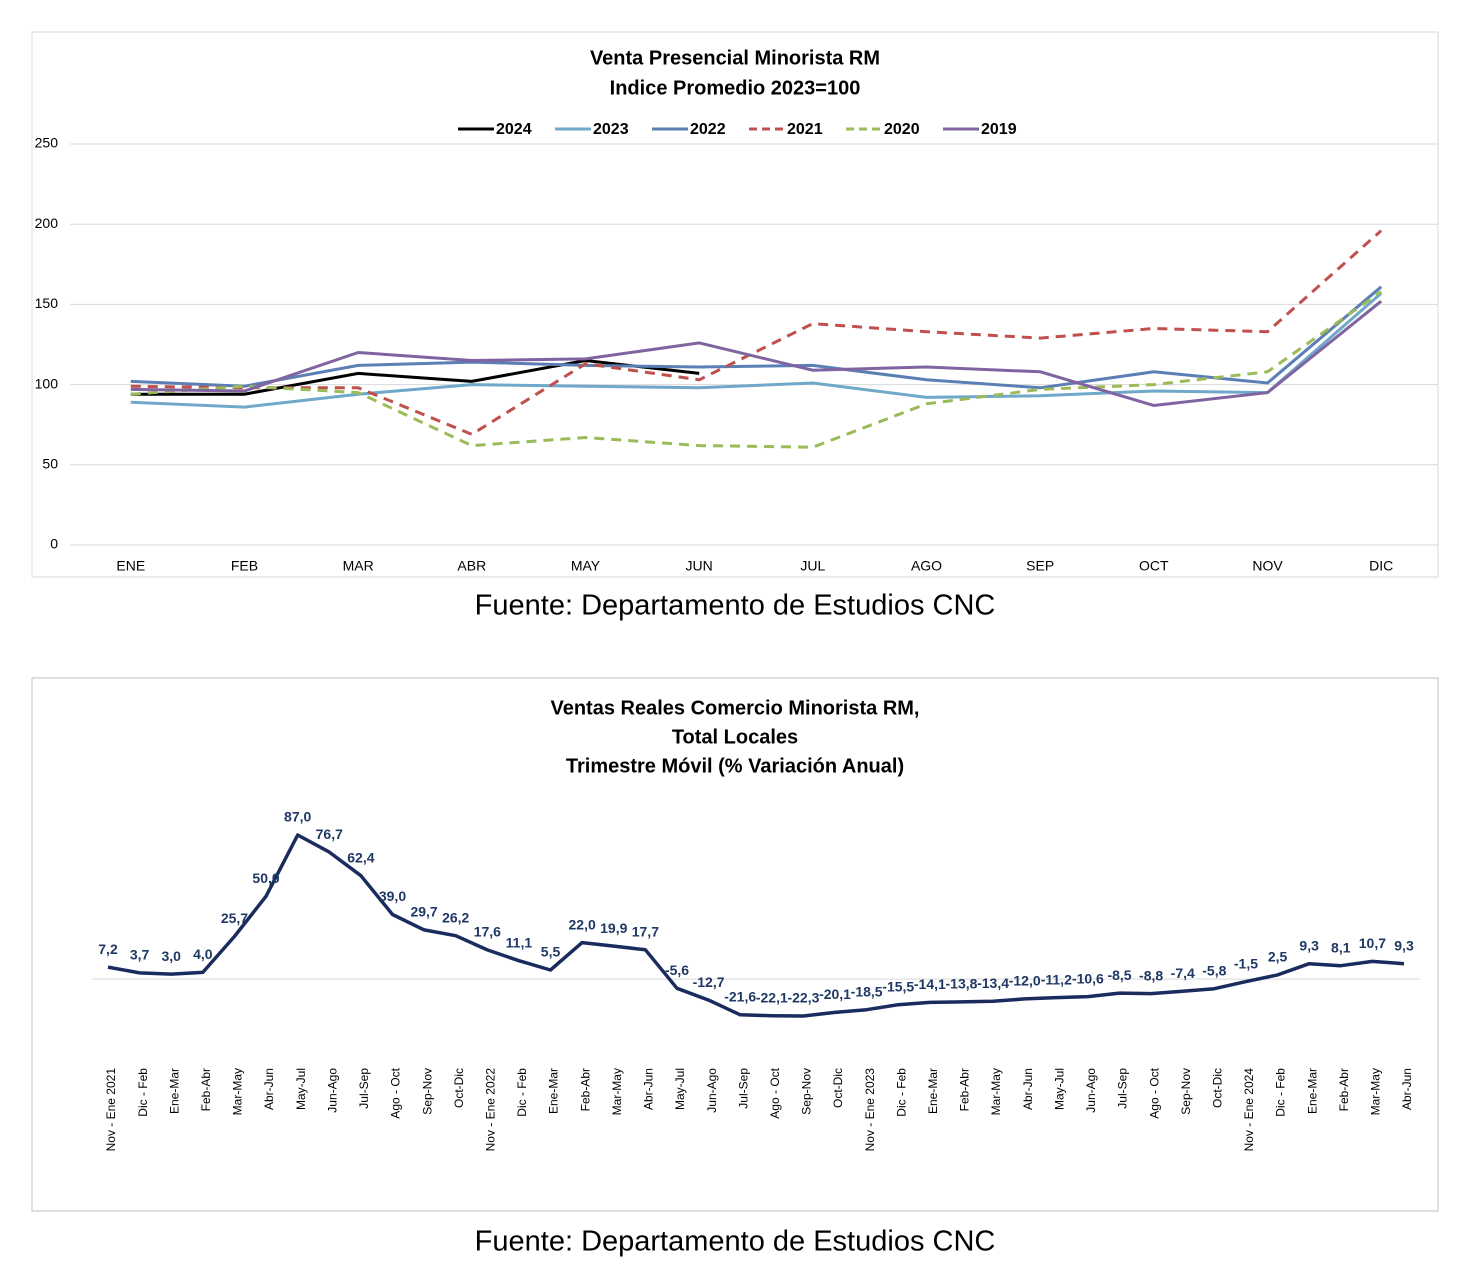  I want to click on chart-title: Ventas Reales Comercio Minorista RM,, so click(734, 708).